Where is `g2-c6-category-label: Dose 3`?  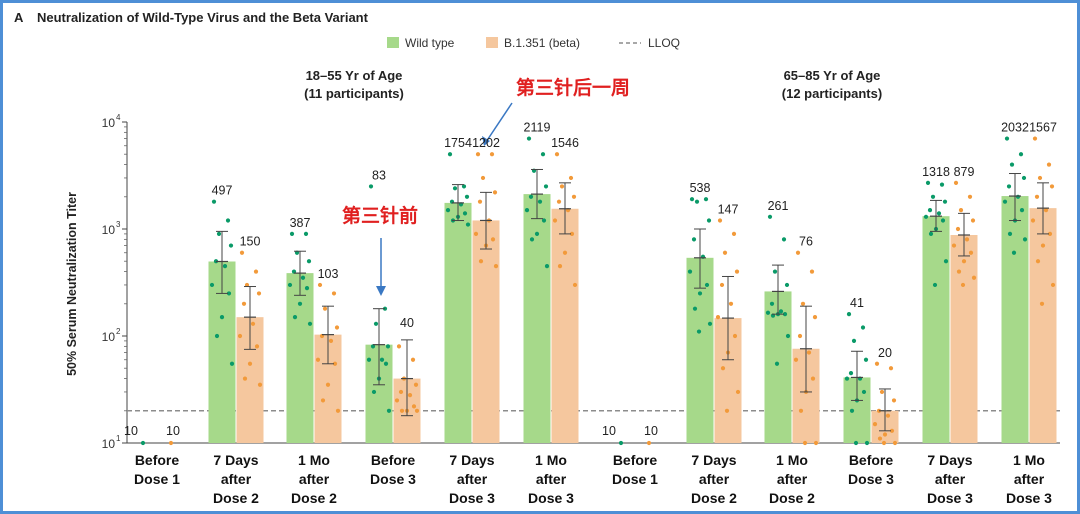
g2-c6-category-label: Dose 3 is located at coordinates (1029, 498).